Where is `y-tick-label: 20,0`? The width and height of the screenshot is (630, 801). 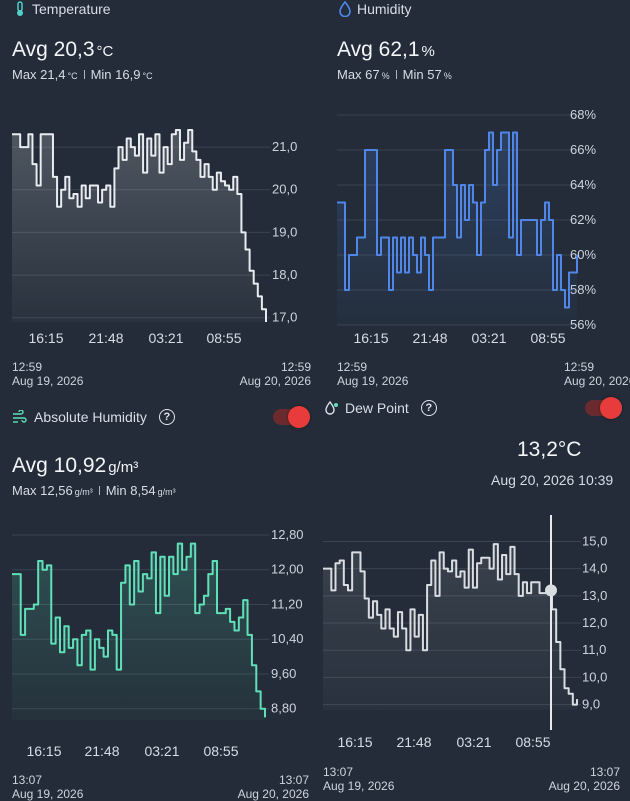 y-tick-label: 20,0 is located at coordinates (284, 189).